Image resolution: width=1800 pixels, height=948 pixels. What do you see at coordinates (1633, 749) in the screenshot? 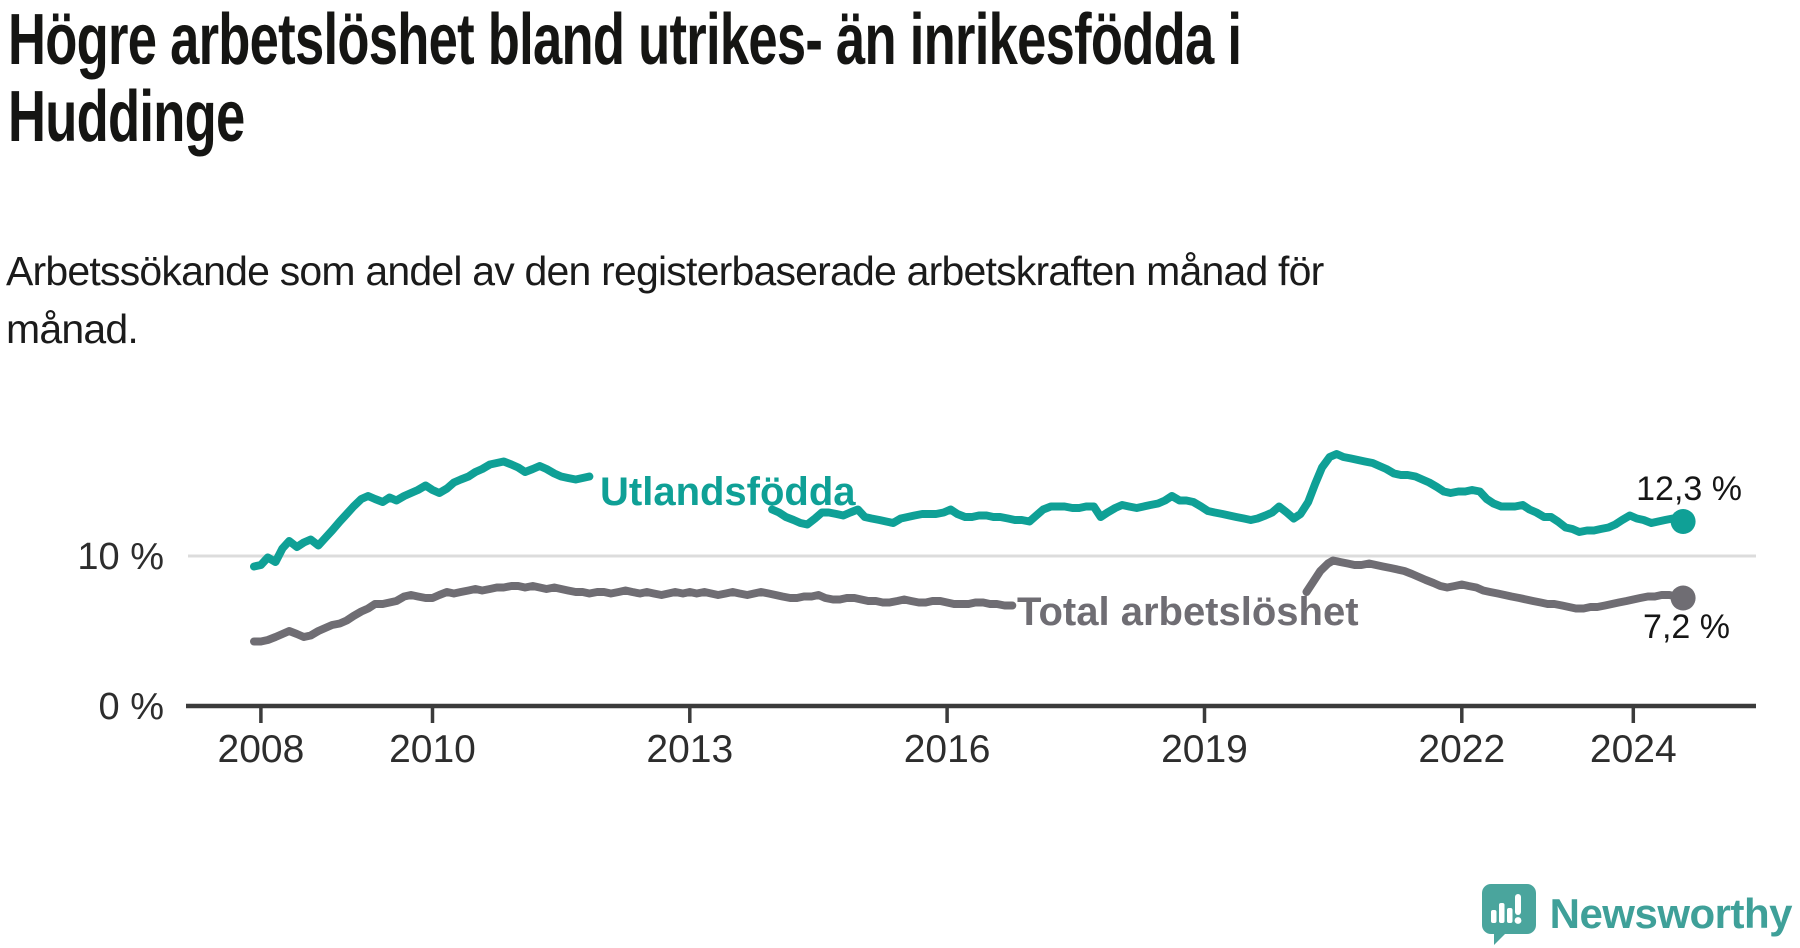
I see `x-tick-label-2024: 2024` at bounding box center [1633, 749].